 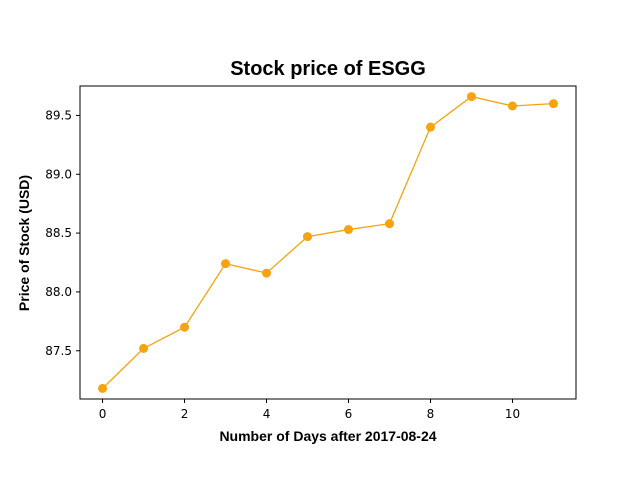 What do you see at coordinates (185, 414) in the screenshot?
I see `x-tick-label: 2` at bounding box center [185, 414].